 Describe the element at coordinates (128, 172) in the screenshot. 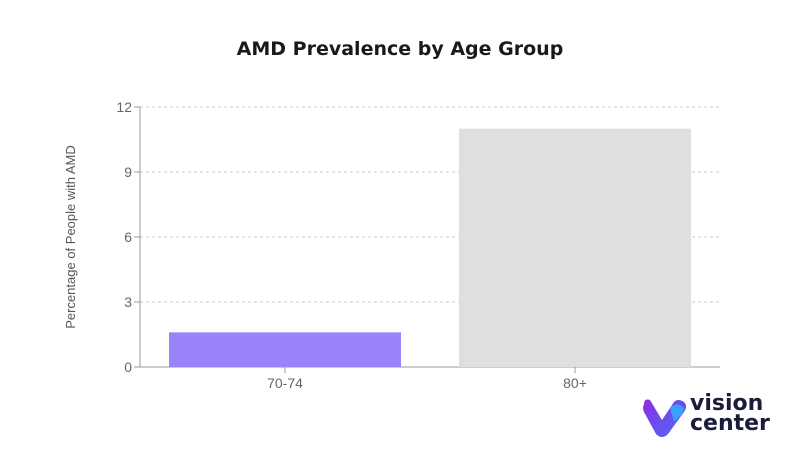

I see `y-tick-label-3: 9` at that location.